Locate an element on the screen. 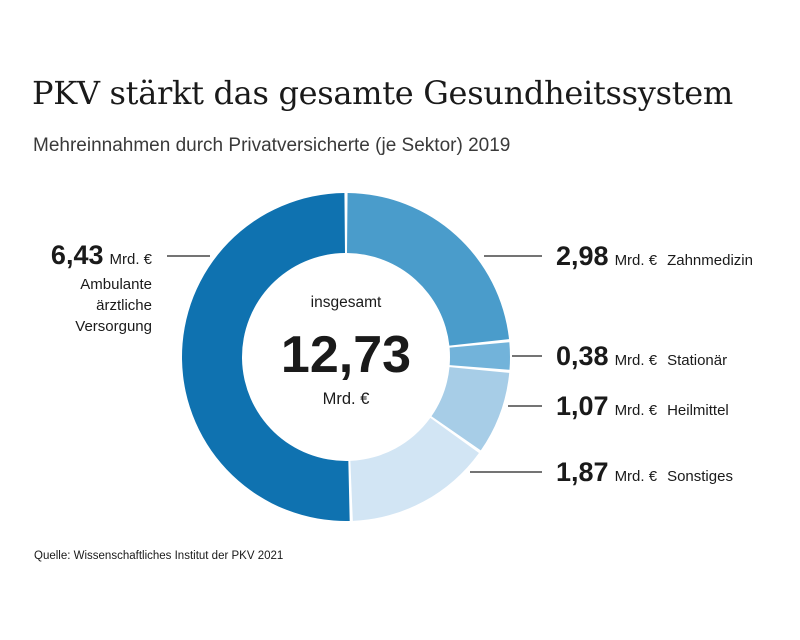 The height and width of the screenshot is (640, 800). slice-heilmittel is located at coordinates (470, 409).